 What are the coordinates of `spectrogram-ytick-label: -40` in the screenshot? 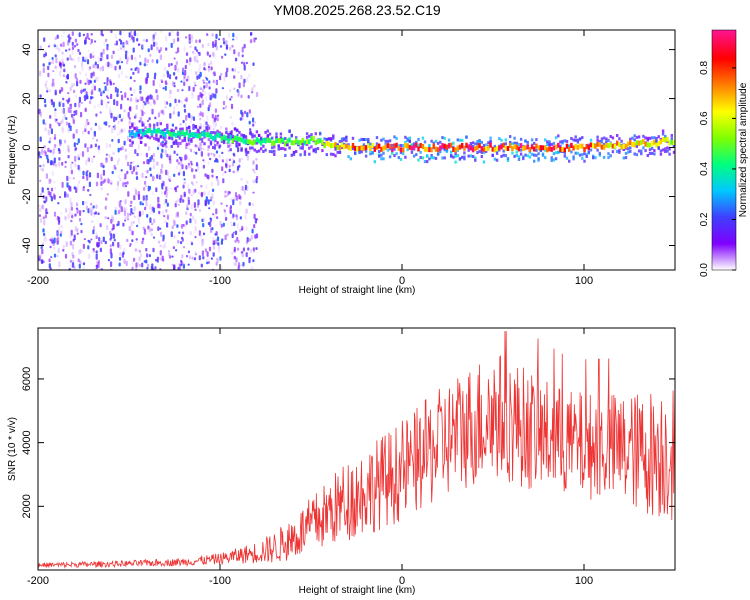 It's located at (27, 246).